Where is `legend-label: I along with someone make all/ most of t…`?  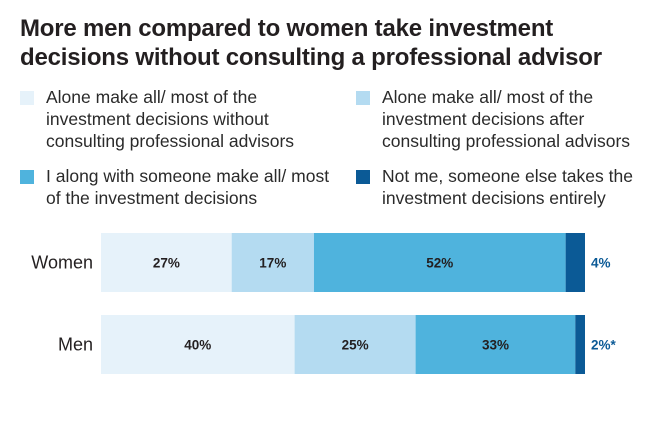
legend-label: I along with someone make all/ most of t… is located at coordinates (188, 187).